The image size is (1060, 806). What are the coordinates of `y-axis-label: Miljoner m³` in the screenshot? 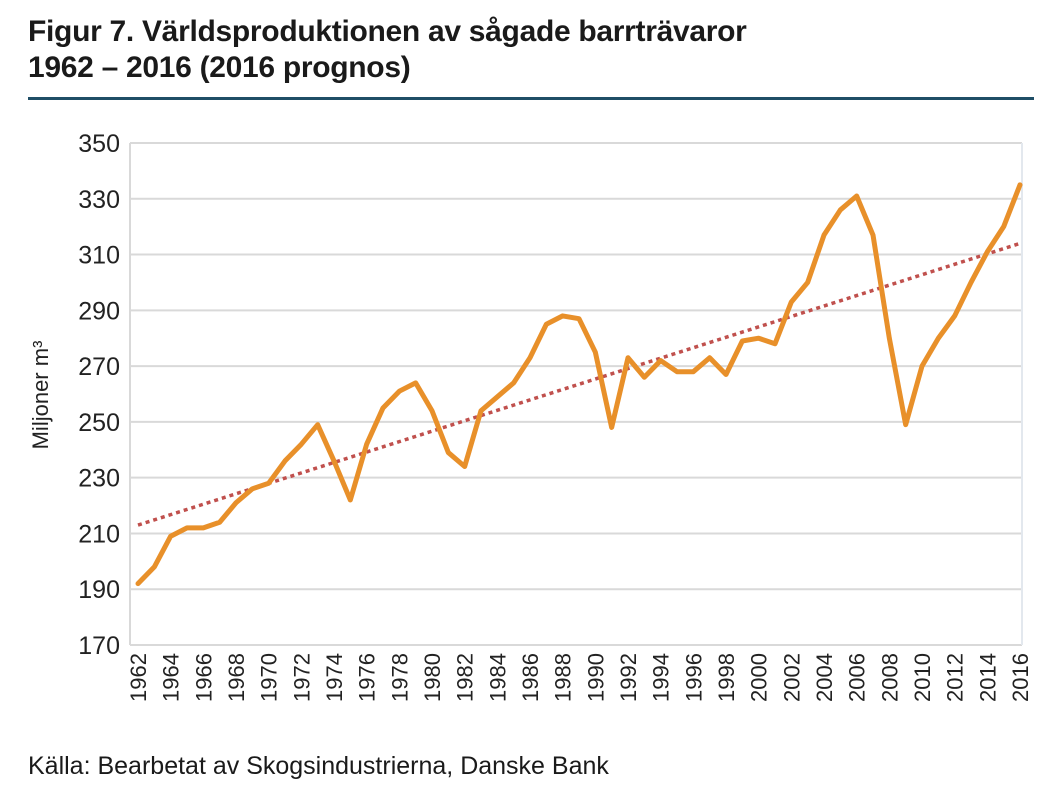 It's located at (40, 395).